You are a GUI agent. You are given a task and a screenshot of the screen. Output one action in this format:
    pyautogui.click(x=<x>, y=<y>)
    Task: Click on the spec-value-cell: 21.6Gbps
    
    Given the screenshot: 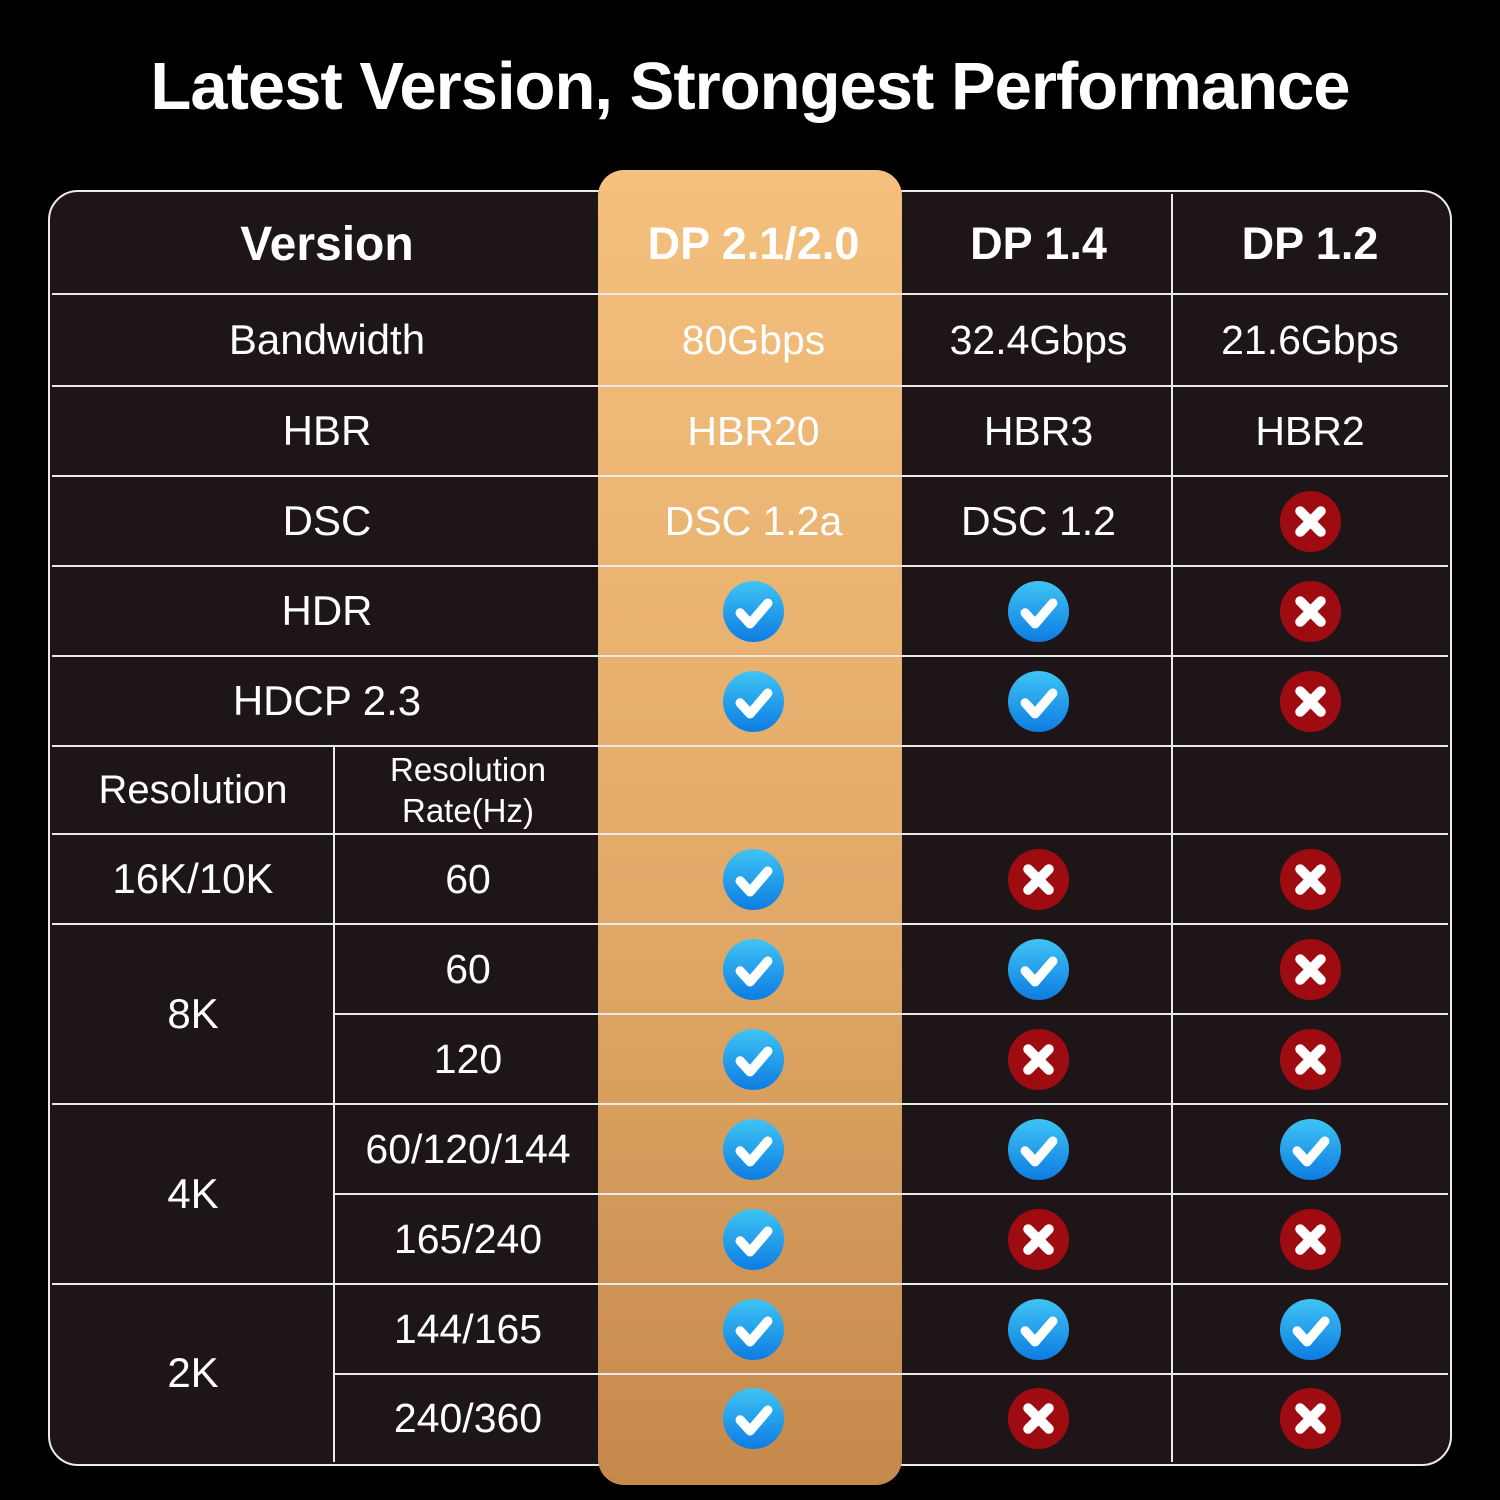 What is the action you would take?
    pyautogui.click(x=1310, y=340)
    